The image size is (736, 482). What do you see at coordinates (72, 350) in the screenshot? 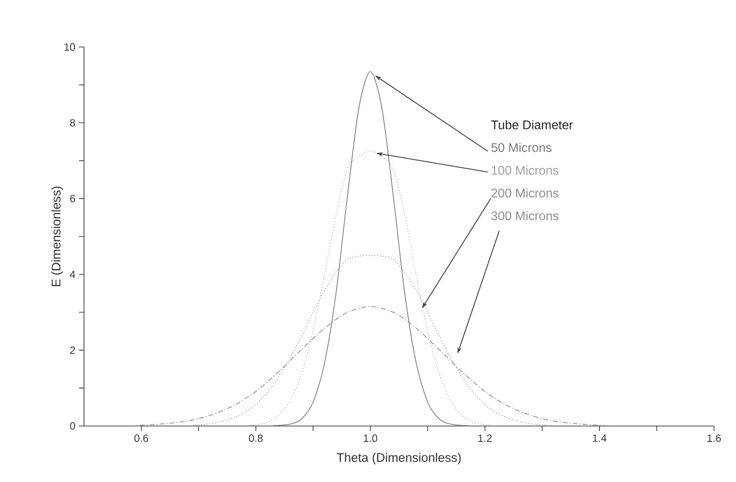
I see `y-tick-label: 2` at bounding box center [72, 350].